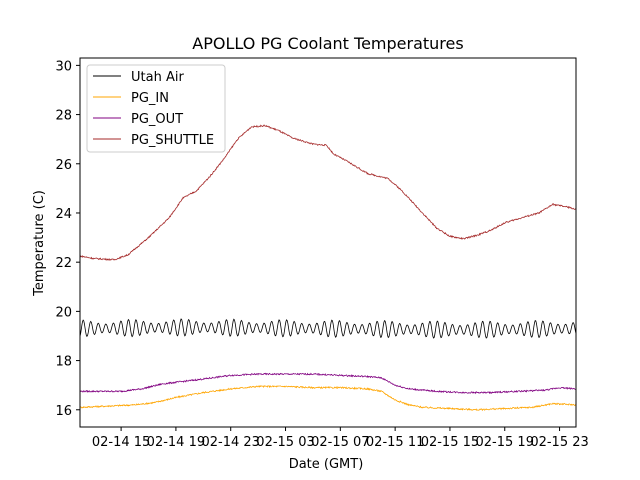 The image size is (640, 480). Describe the element at coordinates (450, 442) in the screenshot. I see `x-tick-label: 02-15 15` at that location.